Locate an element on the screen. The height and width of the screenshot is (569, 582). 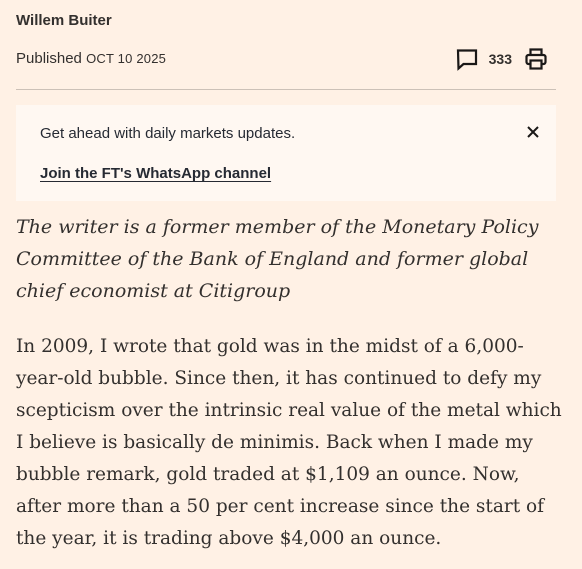
comment-icon is located at coordinates (467, 59).